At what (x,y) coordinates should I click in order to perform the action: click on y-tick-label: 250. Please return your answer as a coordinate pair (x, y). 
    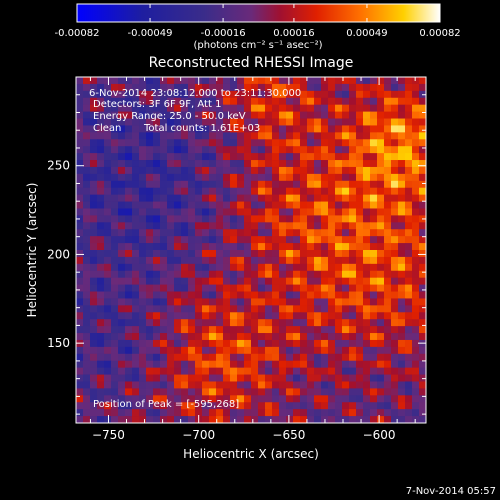
    Looking at the image, I should click on (58, 166).